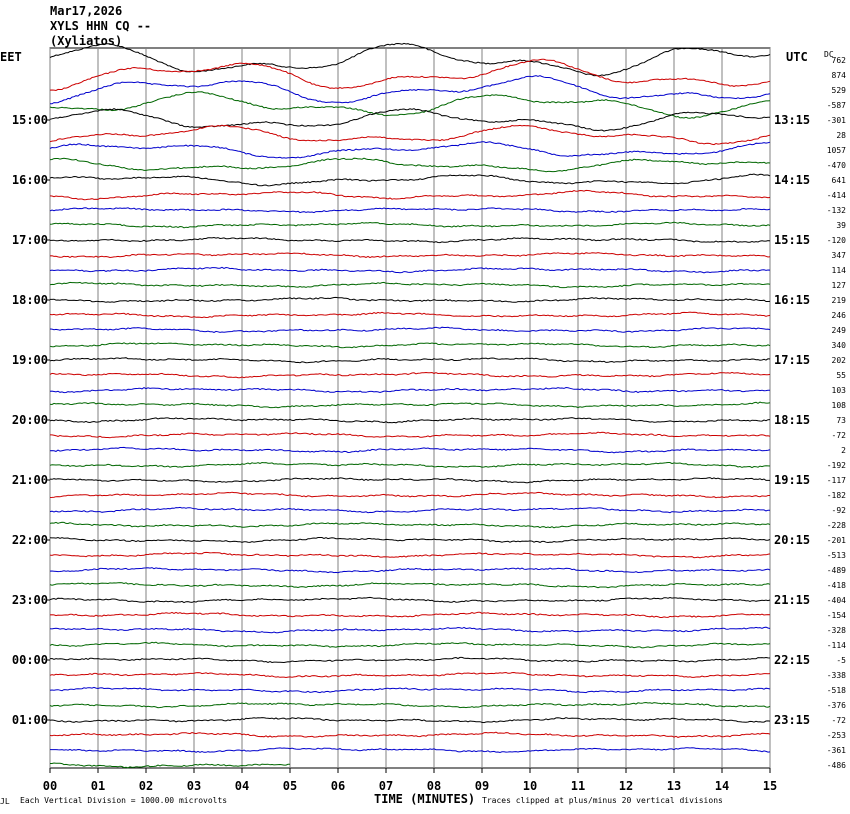 The image size is (850, 814). What do you see at coordinates (836, 750) in the screenshot?
I see `dc-offset-label: -361` at bounding box center [836, 750].